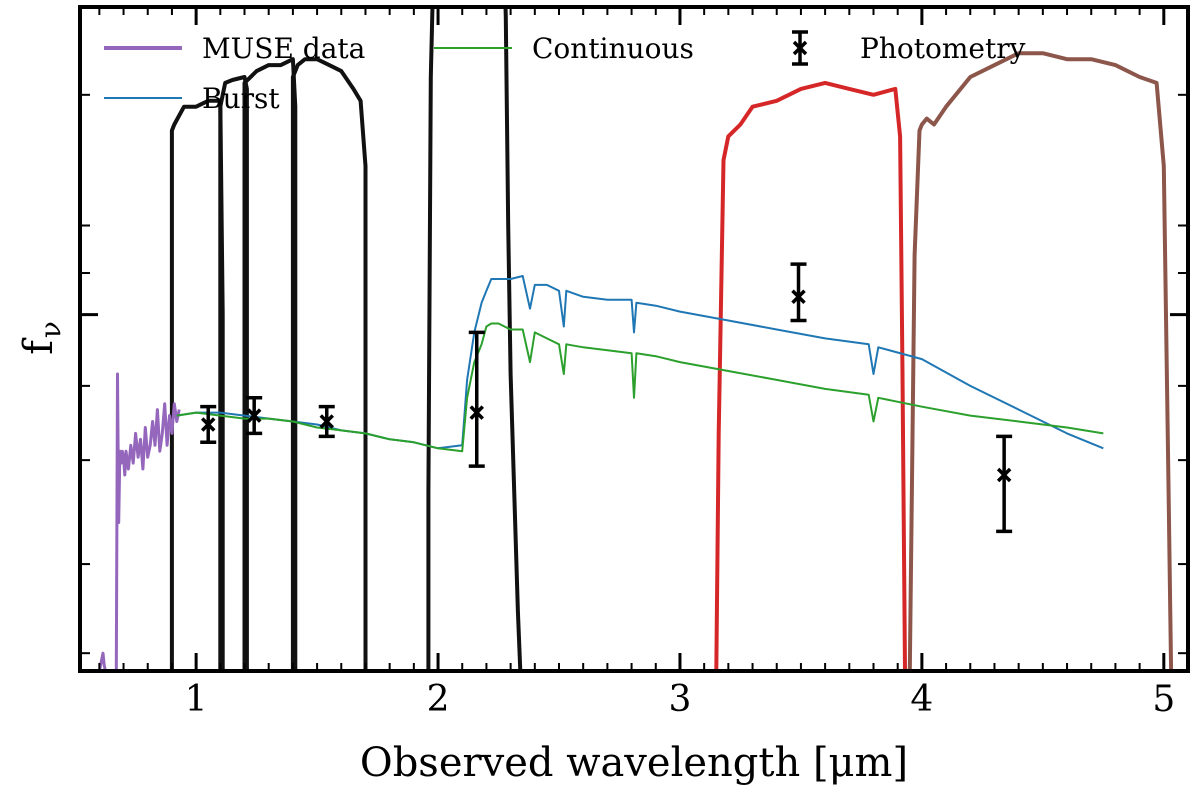 This screenshot has width=1200, height=794. Describe the element at coordinates (270, 364) in the screenshot. I see `filter-curve-f150w` at that location.